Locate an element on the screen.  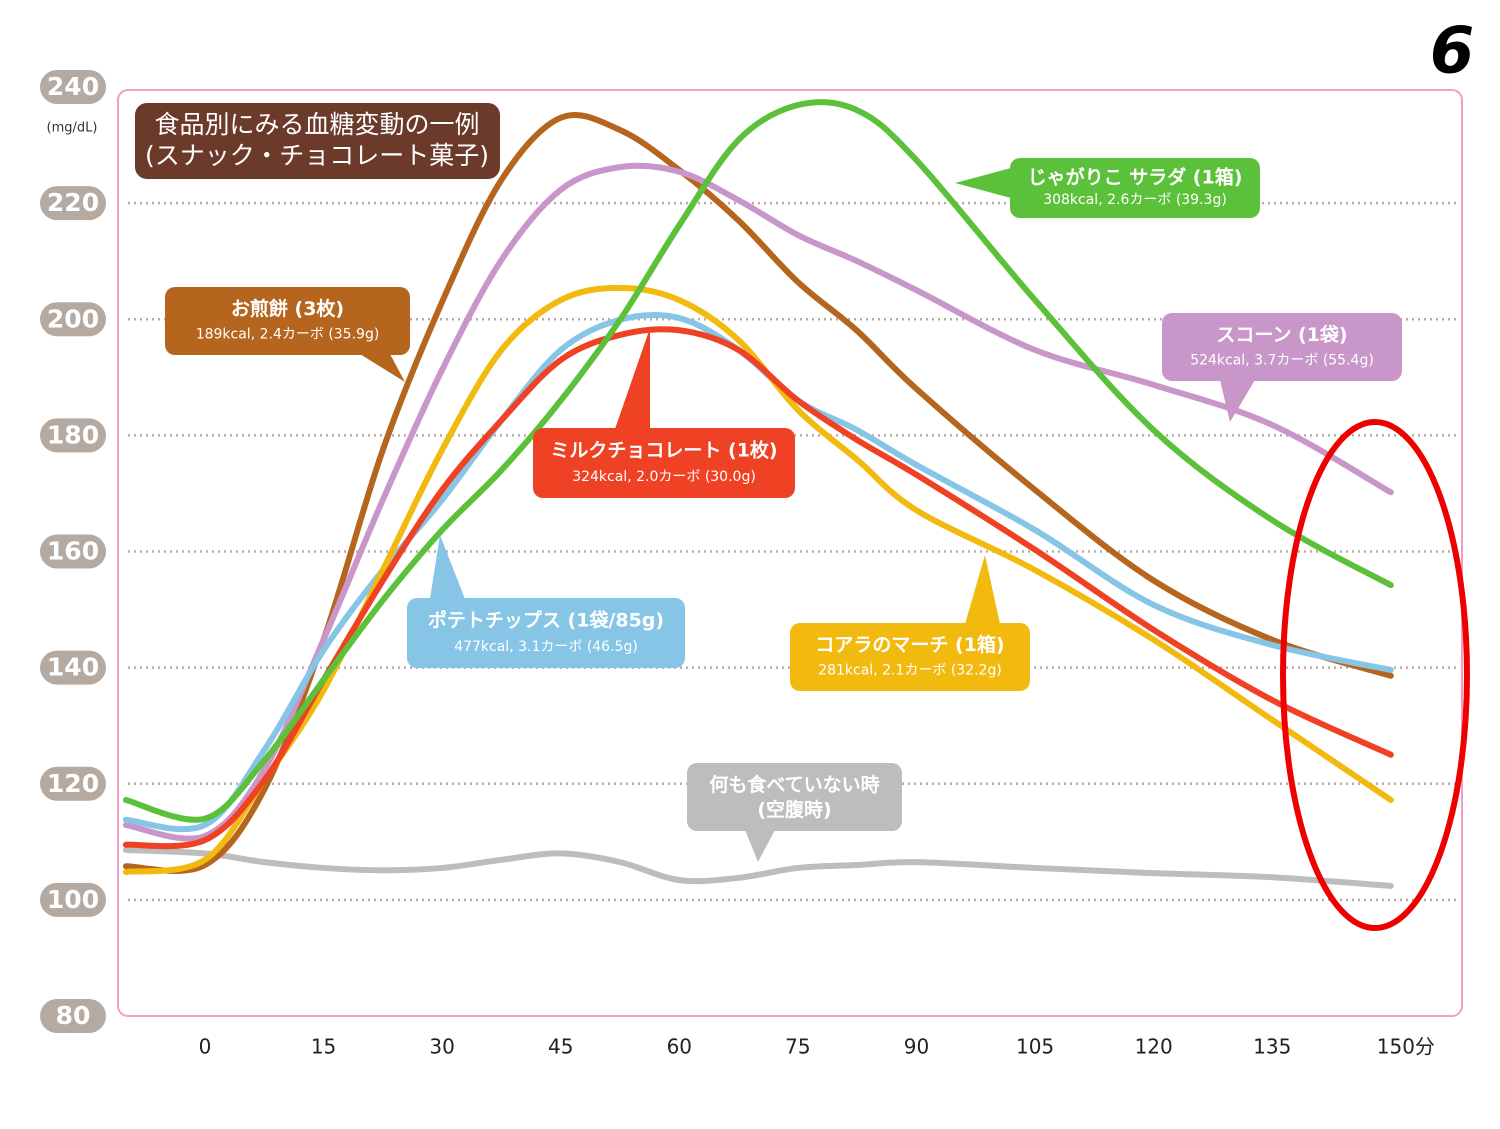
legend-detail: 281kcal, 2.1カーボ (32.2g) is located at coordinates (910, 671).